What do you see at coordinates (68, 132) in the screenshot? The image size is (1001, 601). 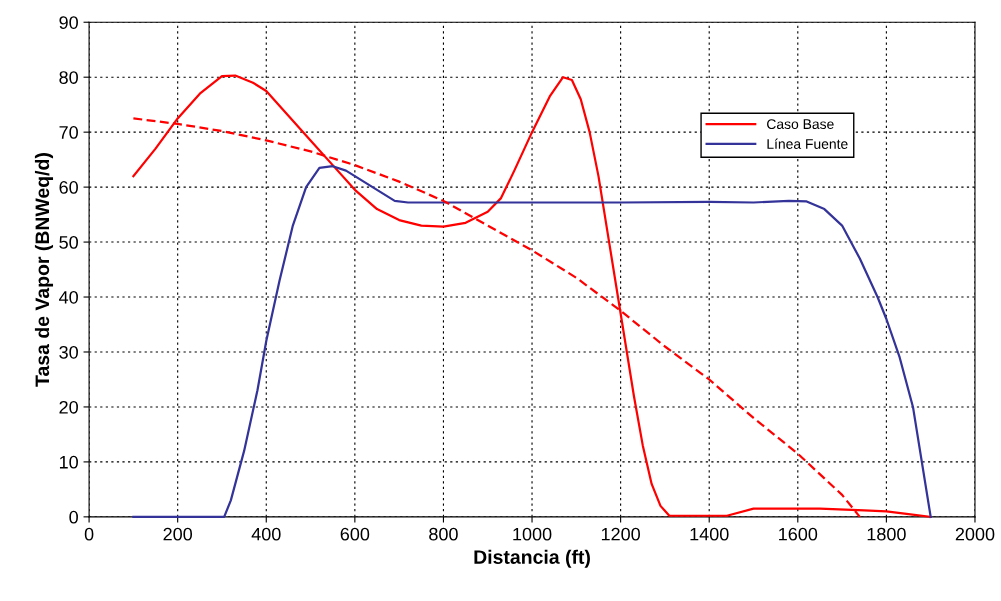 I see `y-tick-label: 70` at bounding box center [68, 132].